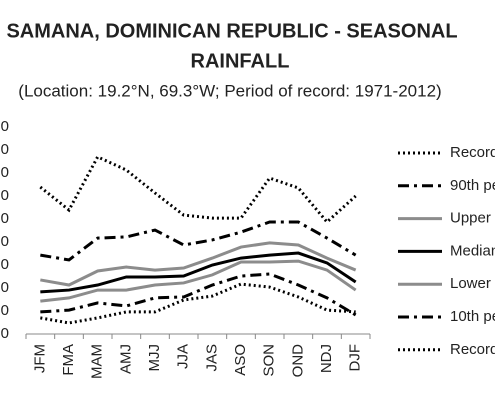 Image resolution: width=495 pixels, height=400 pixels. I want to click on legend-label: 90th percentile, so click(472, 185).